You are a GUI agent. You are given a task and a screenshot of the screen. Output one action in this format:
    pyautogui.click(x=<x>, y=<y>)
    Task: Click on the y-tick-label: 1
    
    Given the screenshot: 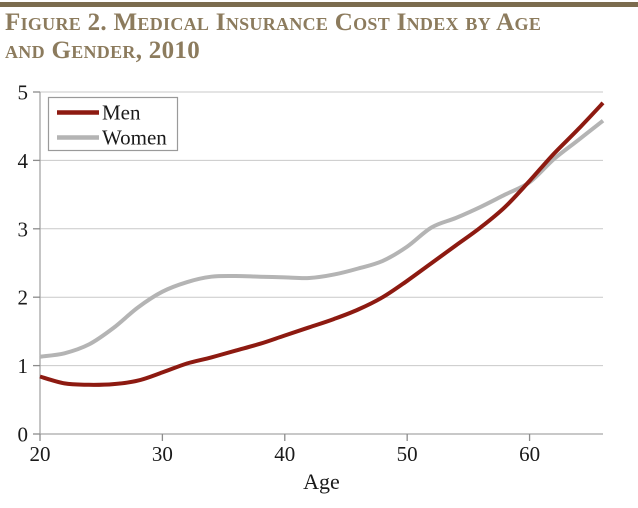 What is the action you would take?
    pyautogui.click(x=23, y=366)
    